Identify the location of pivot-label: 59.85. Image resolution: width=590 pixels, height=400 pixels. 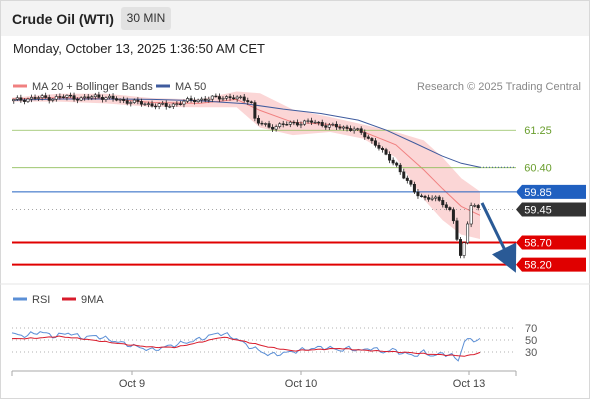
(538, 193).